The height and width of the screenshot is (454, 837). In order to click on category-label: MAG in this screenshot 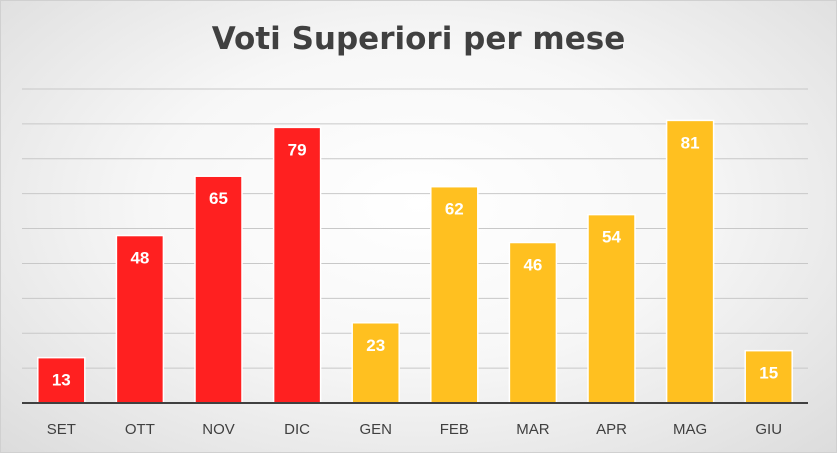, I will do `click(690, 429)`.